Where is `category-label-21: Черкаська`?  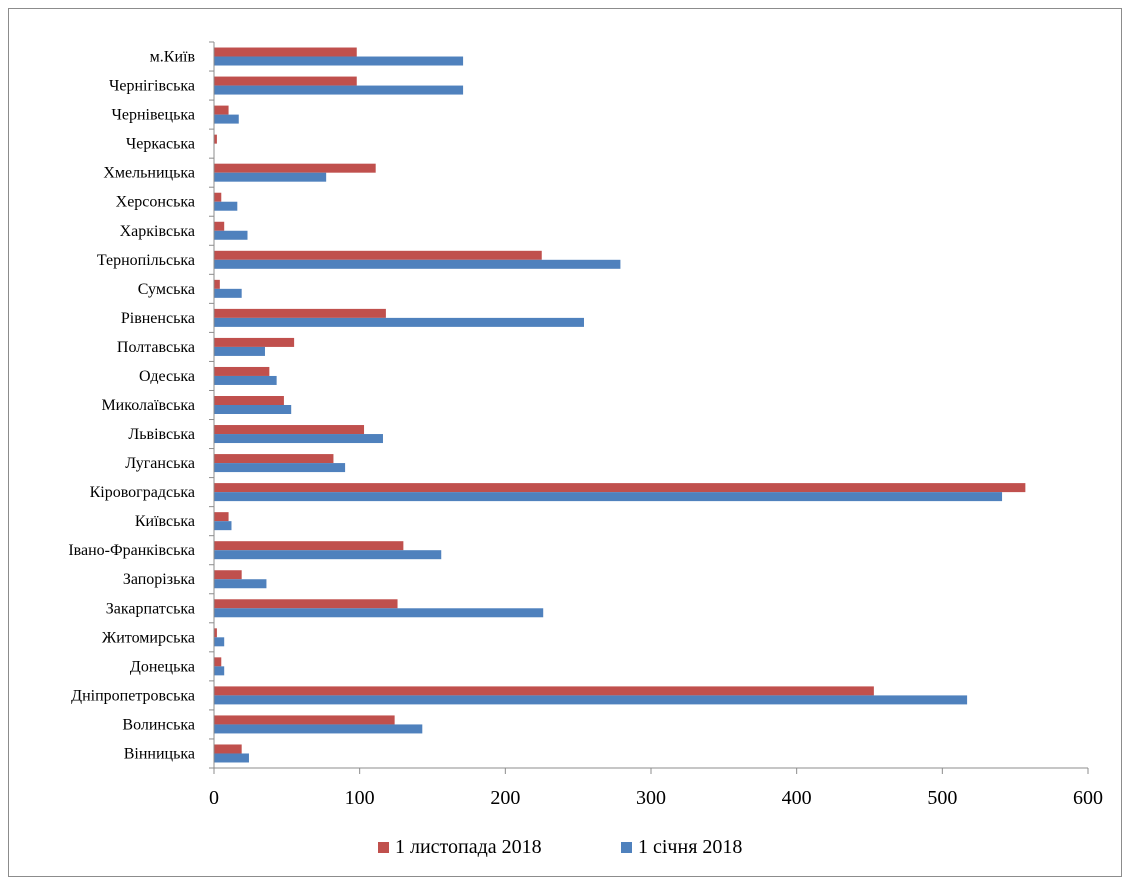
category-label-21: Черкаська is located at coordinates (160, 144).